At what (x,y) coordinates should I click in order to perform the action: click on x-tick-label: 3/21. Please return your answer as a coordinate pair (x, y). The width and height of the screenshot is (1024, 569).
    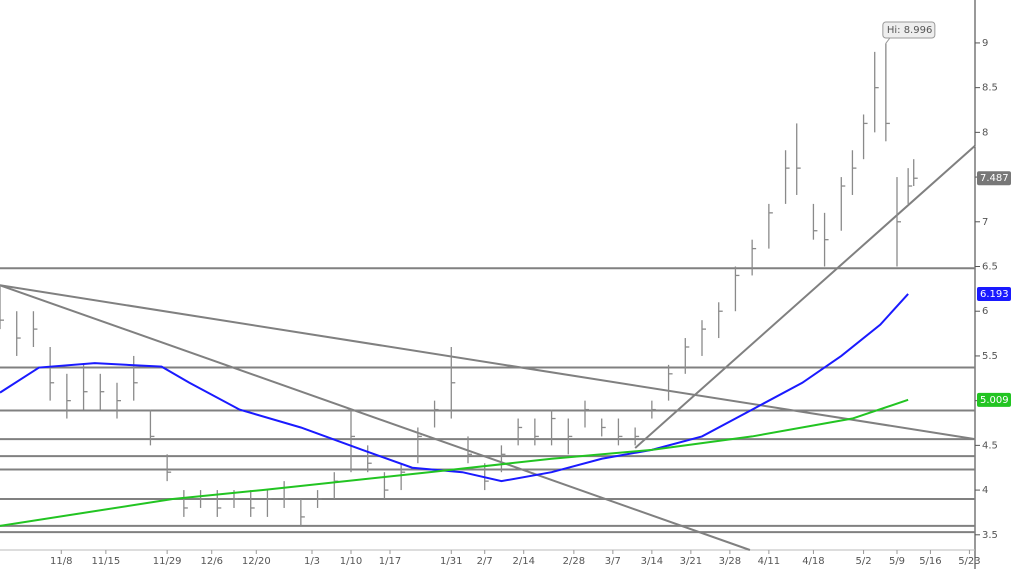
    Looking at the image, I should click on (691, 561).